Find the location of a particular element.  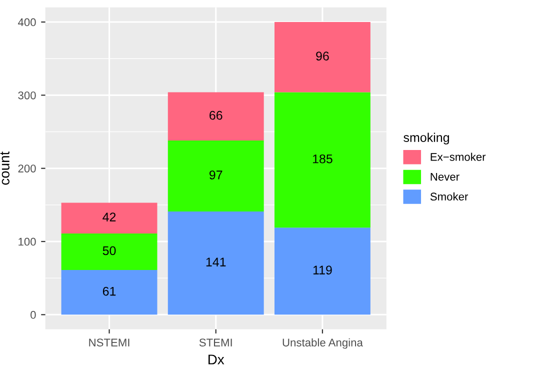

y-axis-title: count is located at coordinates (5, 168).